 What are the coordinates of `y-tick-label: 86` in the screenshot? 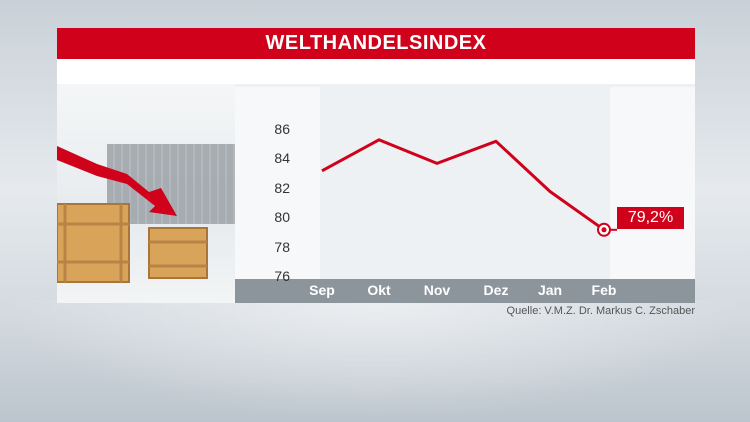 It's located at (282, 128).